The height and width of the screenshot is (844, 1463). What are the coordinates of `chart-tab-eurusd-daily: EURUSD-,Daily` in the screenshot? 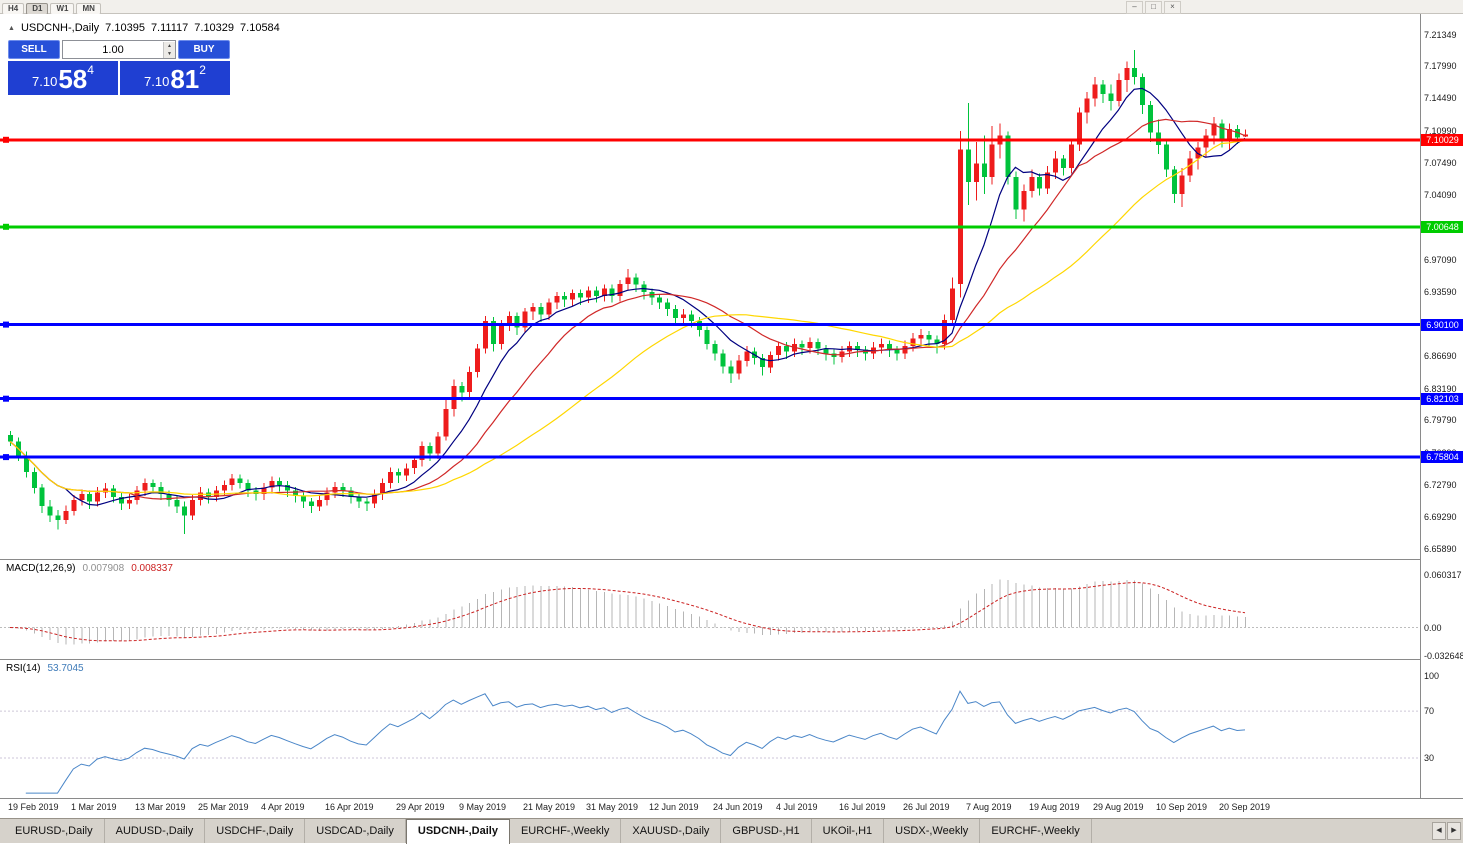 It's located at (54, 830).